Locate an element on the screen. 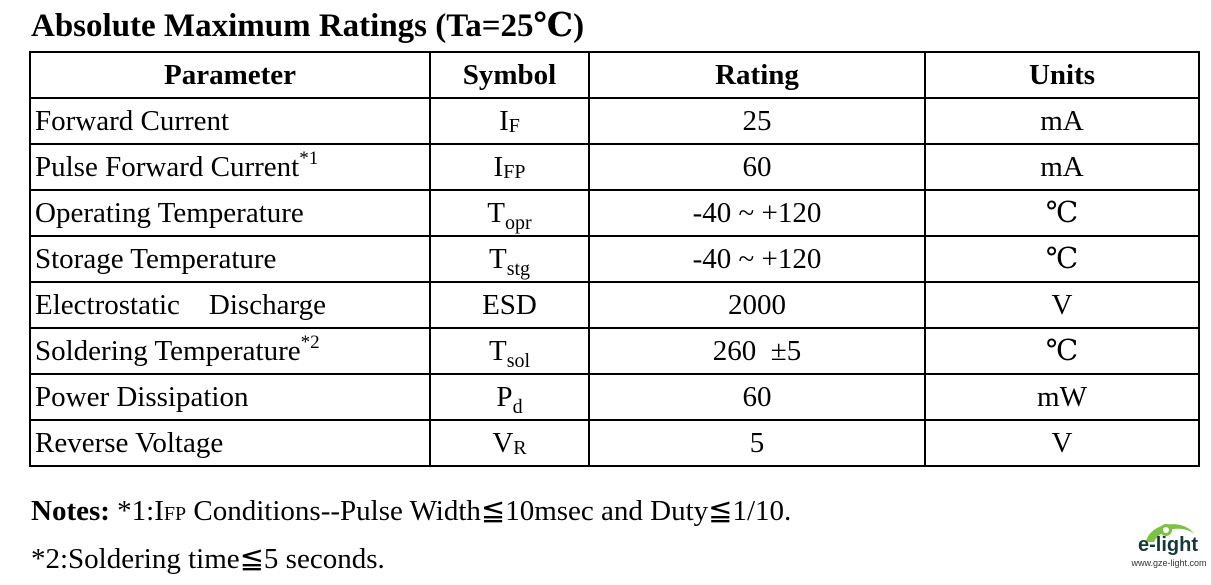 Image resolution: width=1213 pixels, height=585 pixels. footnote-mark: *2 is located at coordinates (310, 342).